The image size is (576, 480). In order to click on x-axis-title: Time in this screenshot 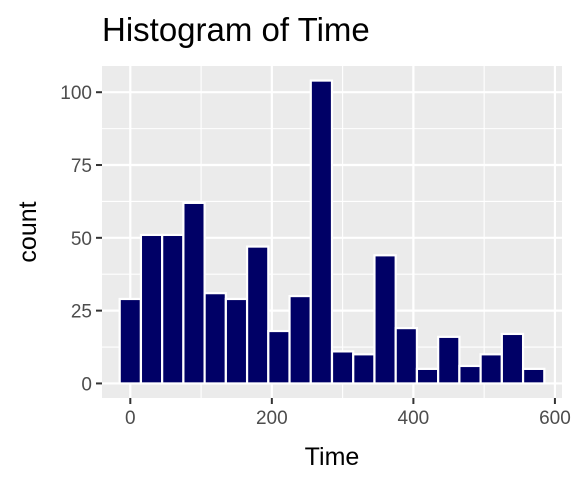, I will do `click(332, 457)`.